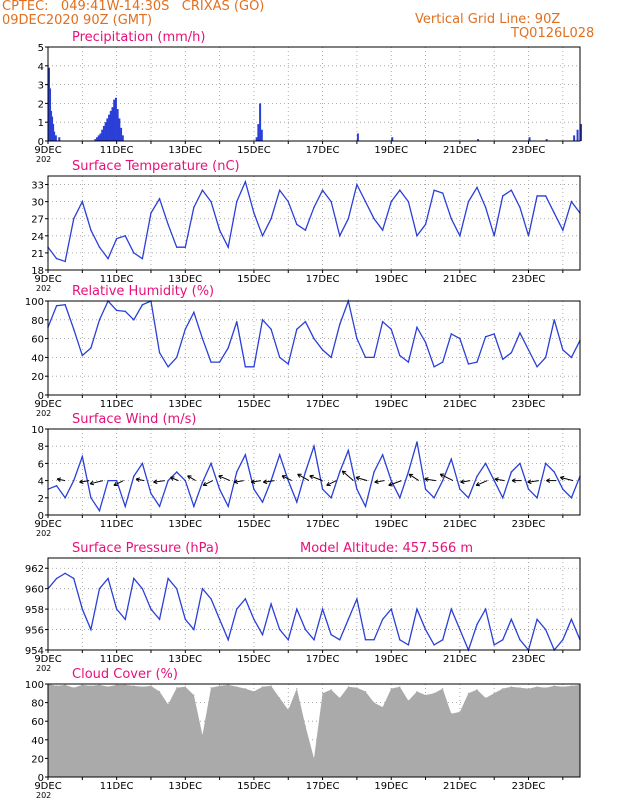  Describe the element at coordinates (133, 7) in the screenshot. I see `header-station: CPTEC: 049:41W-14:30S CRIXAS (GO)` at that location.